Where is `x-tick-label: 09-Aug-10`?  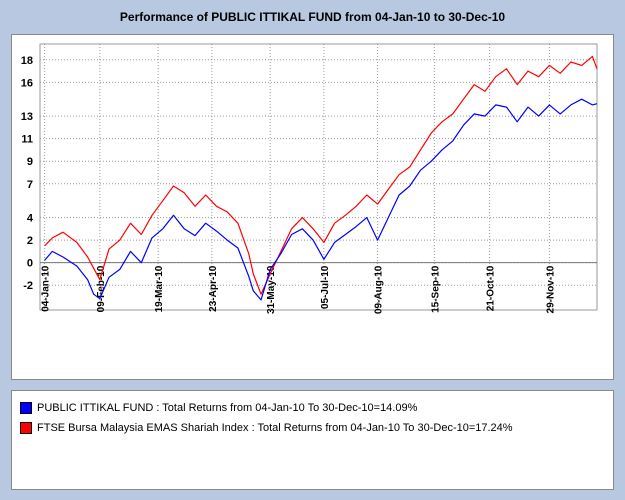 x-tick-label: 09-Aug-10 is located at coordinates (379, 289).